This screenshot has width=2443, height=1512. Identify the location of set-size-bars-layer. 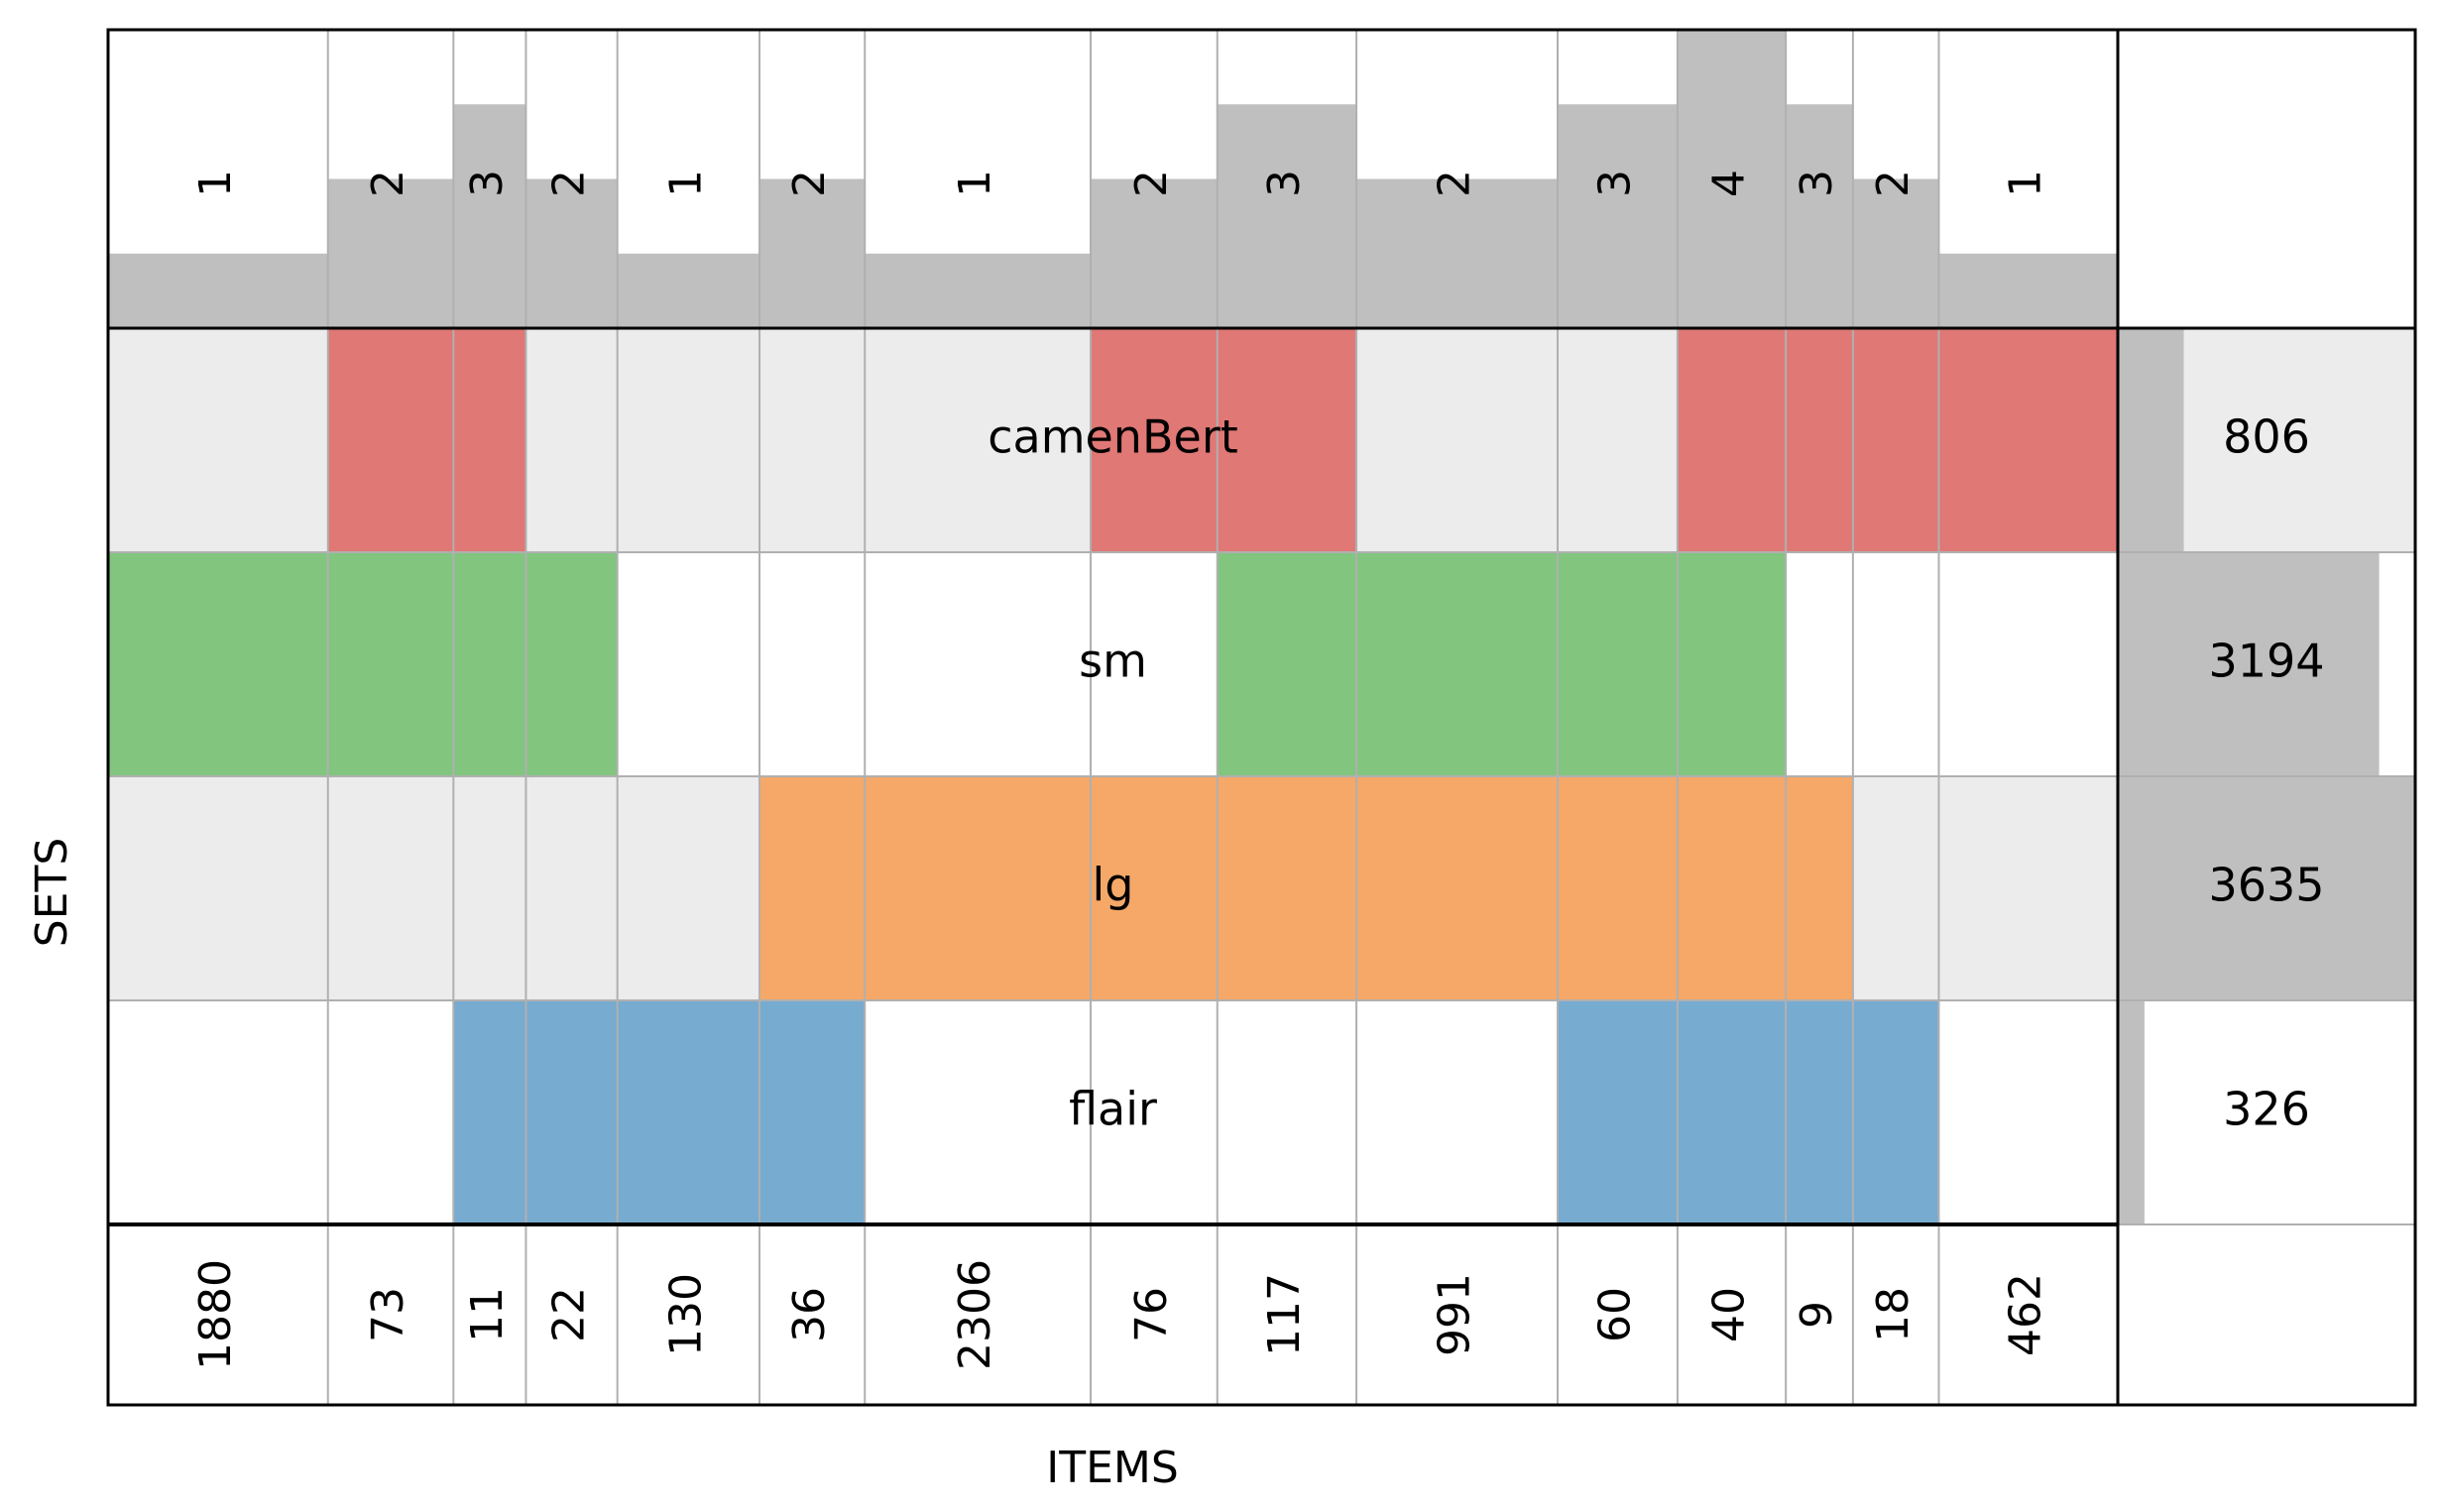
(2266, 776).